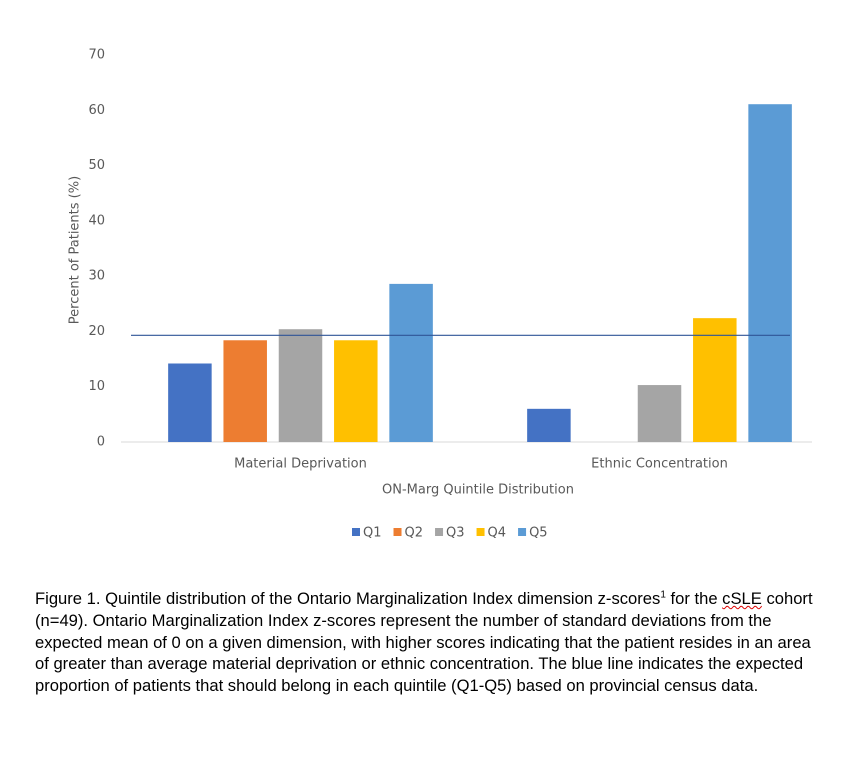  Describe the element at coordinates (96, 386) in the screenshot. I see `y-tick-label: 10` at that location.